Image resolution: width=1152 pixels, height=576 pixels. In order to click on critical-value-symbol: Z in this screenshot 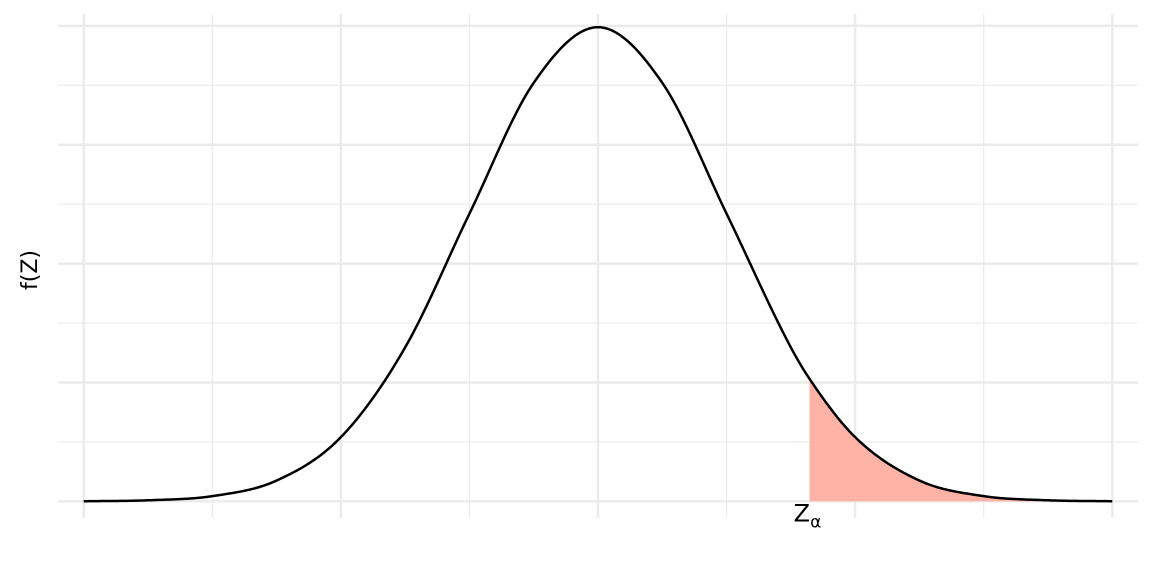, I will do `click(802, 513)`.